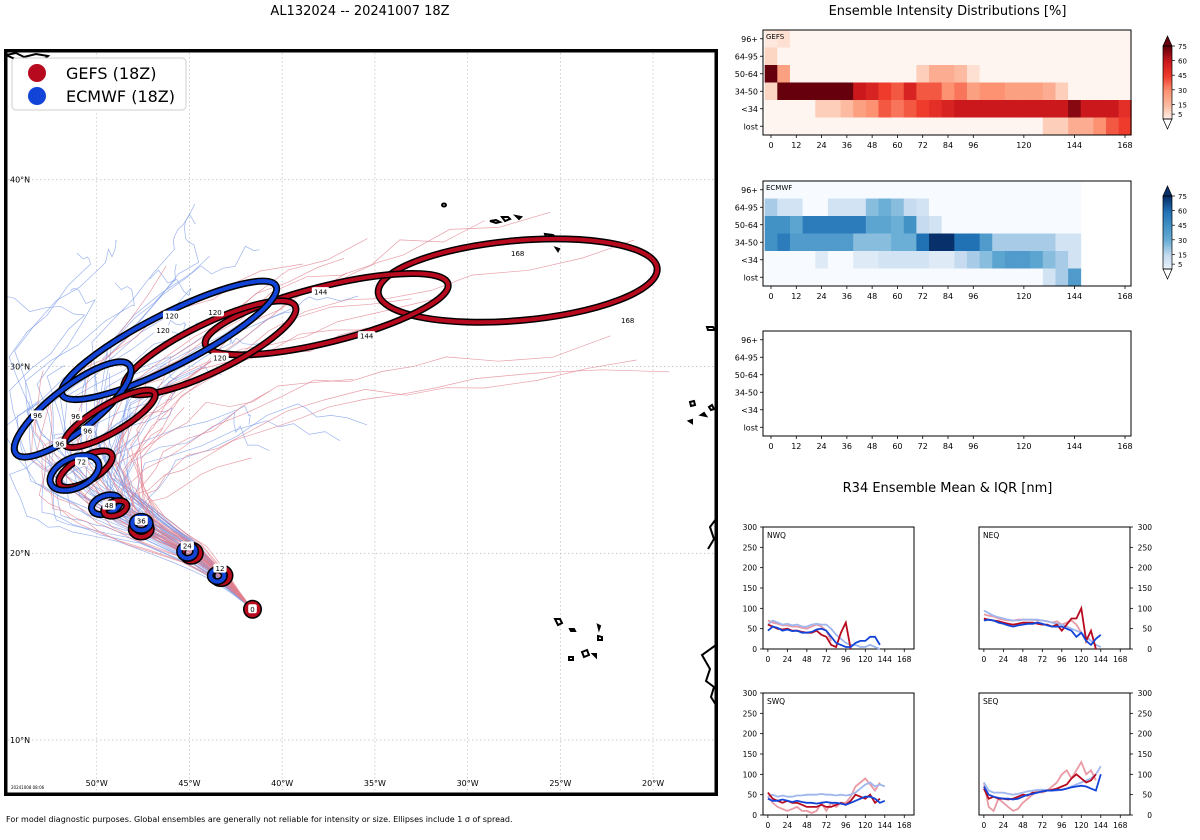  I want to click on hour-tick-label: 36, so click(847, 446).